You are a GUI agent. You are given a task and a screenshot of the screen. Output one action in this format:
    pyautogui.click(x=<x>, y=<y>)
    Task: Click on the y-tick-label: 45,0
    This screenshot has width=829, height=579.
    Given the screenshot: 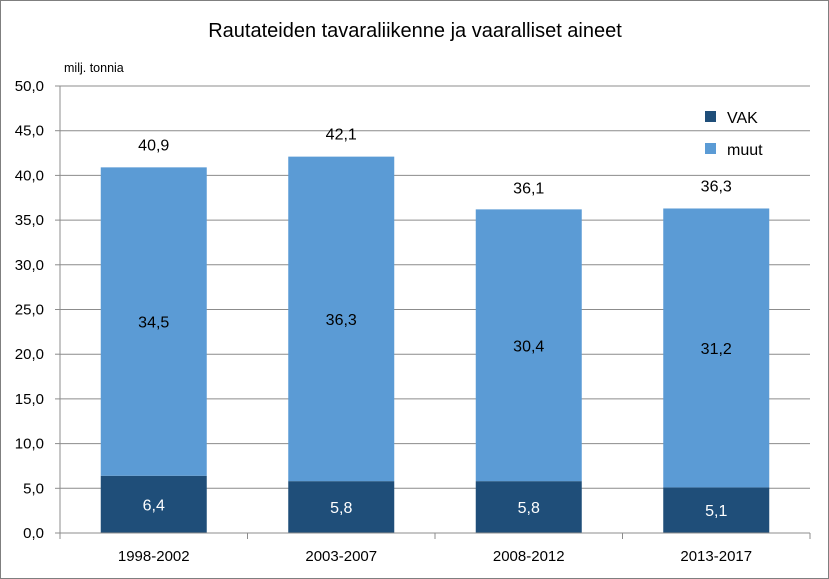 What is the action you would take?
    pyautogui.click(x=29, y=131)
    